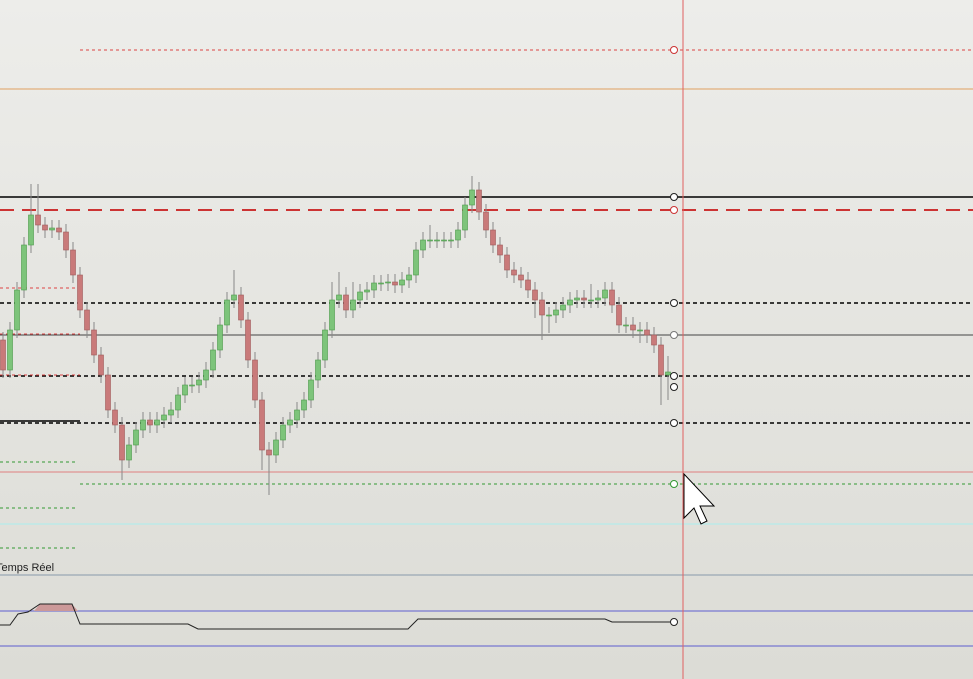  Describe the element at coordinates (699, 498) in the screenshot. I see `mouse-cursor` at that location.